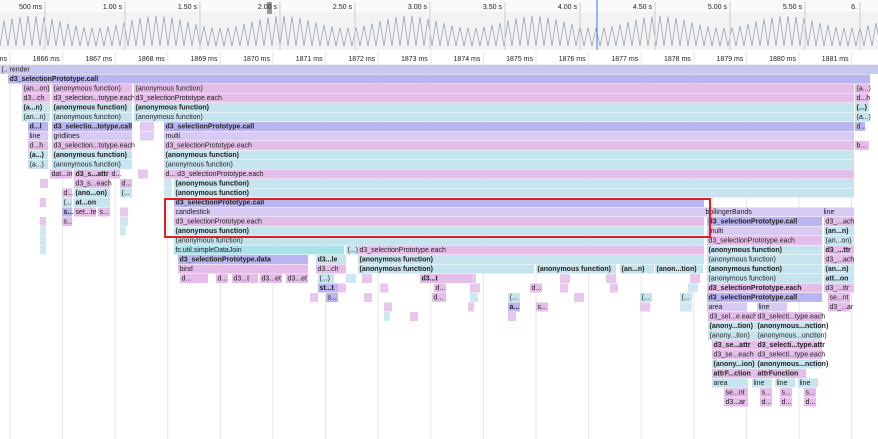 The width and height of the screenshot is (878, 439). I want to click on selection-handle, so click(269, 8).